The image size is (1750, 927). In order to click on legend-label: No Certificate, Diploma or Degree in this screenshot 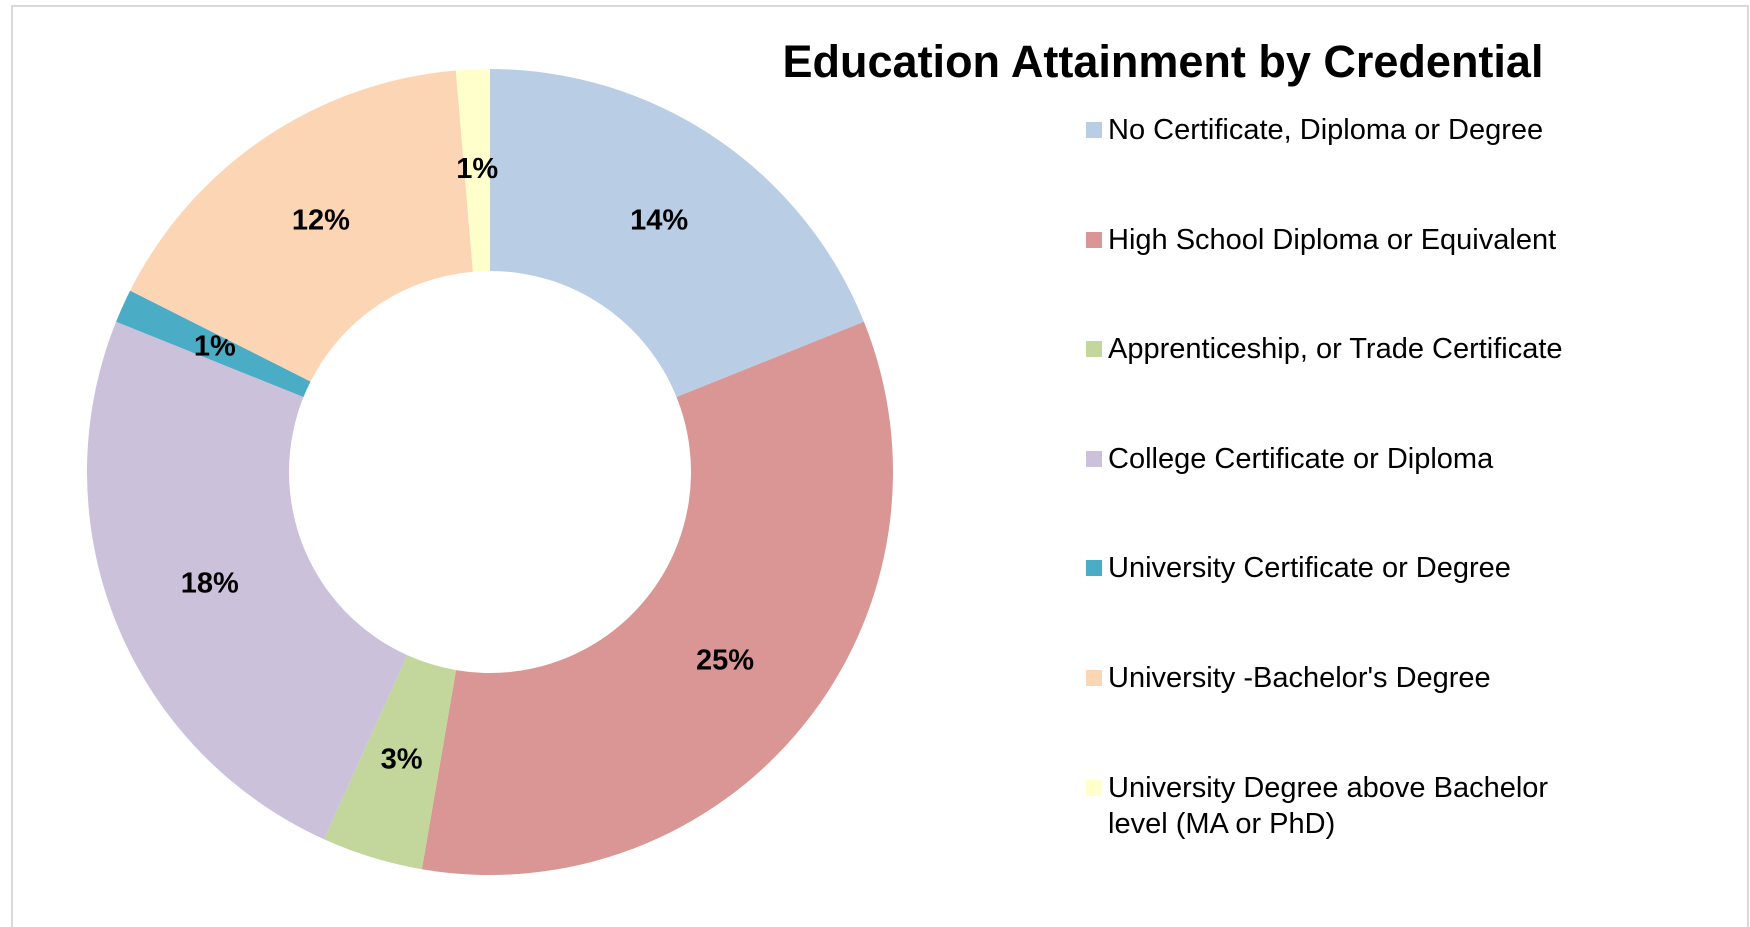, I will do `click(1326, 130)`.